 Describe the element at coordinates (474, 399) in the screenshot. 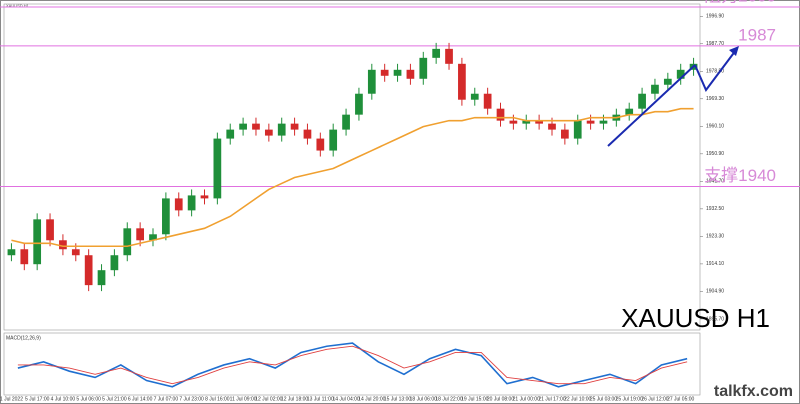

I see `x-tick-label: 19 Jul 15:00` at that location.